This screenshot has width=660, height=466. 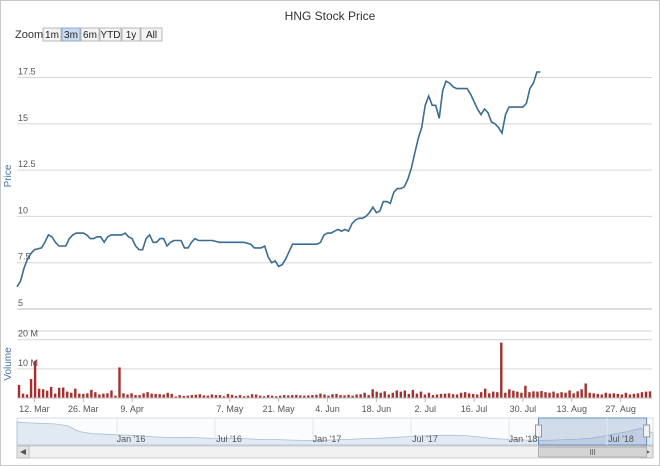 What do you see at coordinates (335, 452) in the screenshot?
I see `scrollbar` at bounding box center [335, 452].